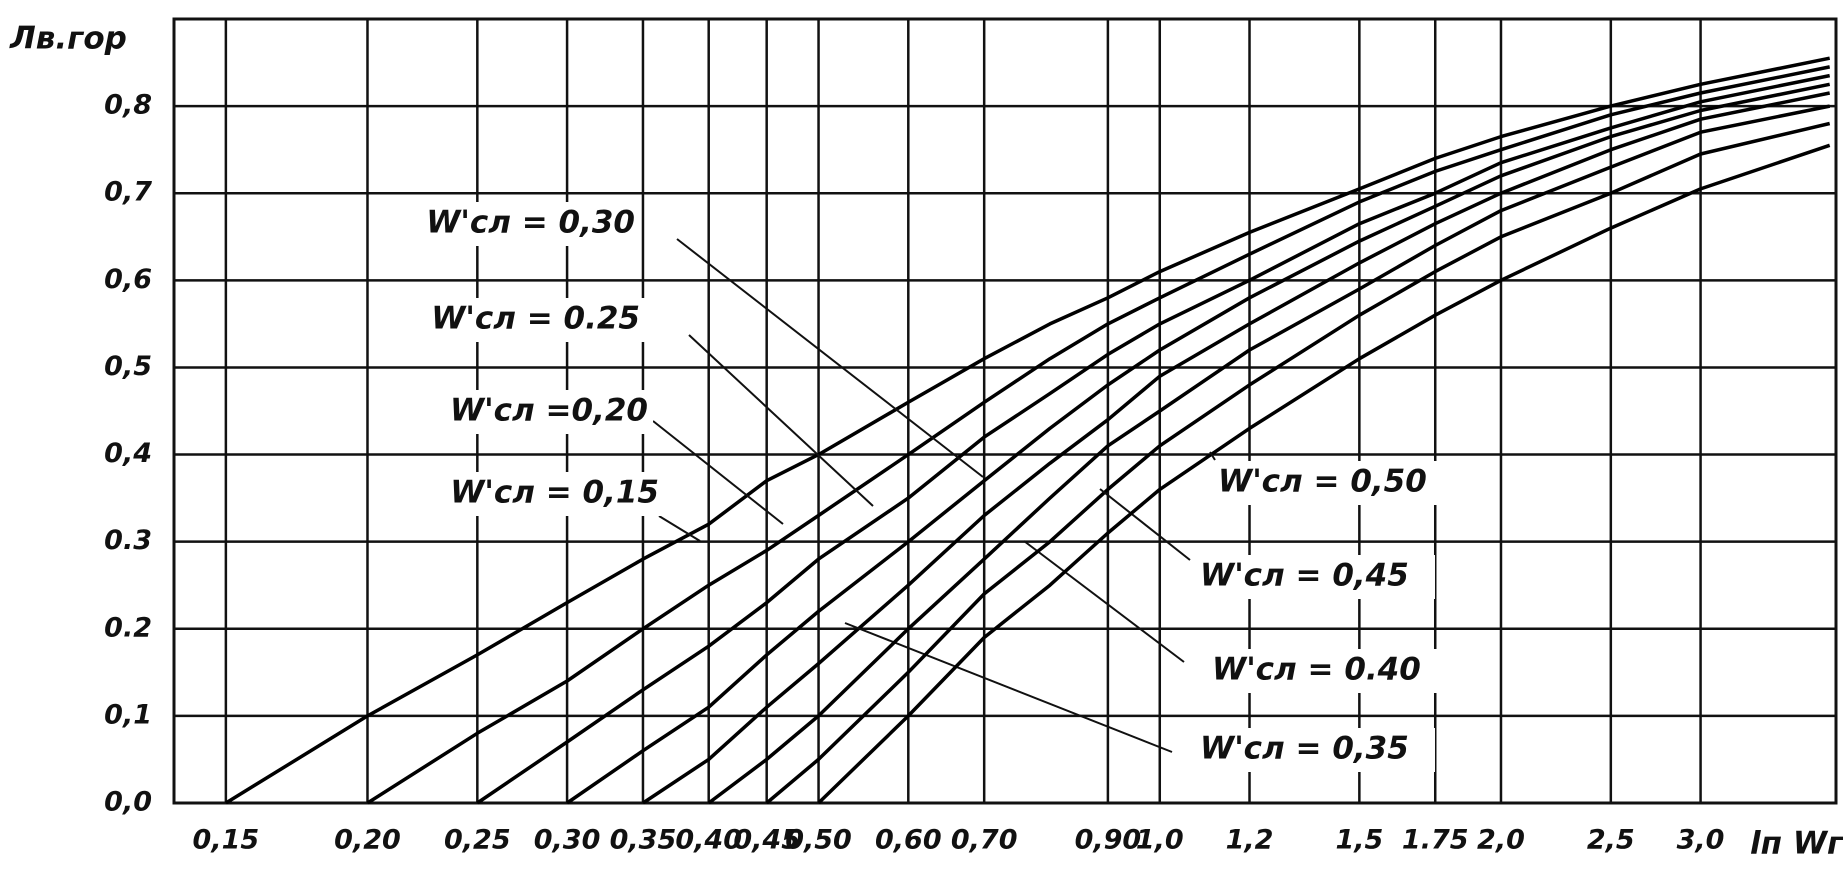 Image resolution: width=1843 pixels, height=881 pixels. Describe the element at coordinates (1322, 482) in the screenshot. I see `series-label: W'сл = 0,50` at that location.